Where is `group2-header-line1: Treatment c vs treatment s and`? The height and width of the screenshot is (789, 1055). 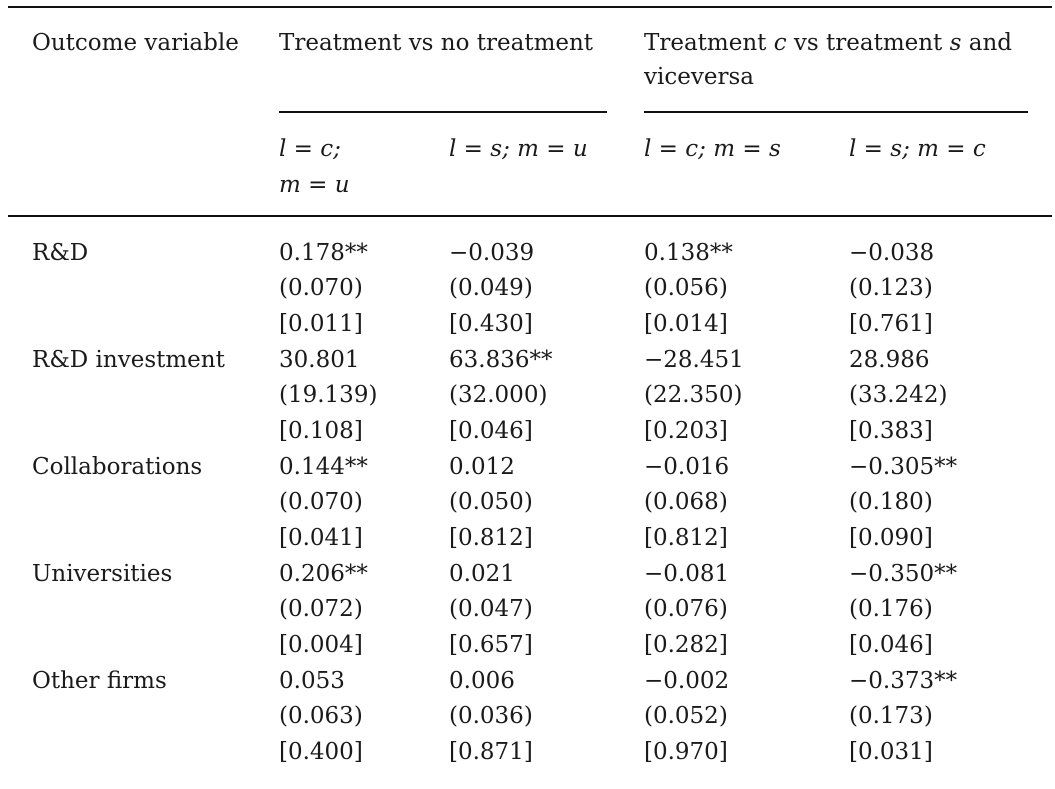
group2-header-line1: Treatment c vs treatment s and is located at coordinates (828, 43).